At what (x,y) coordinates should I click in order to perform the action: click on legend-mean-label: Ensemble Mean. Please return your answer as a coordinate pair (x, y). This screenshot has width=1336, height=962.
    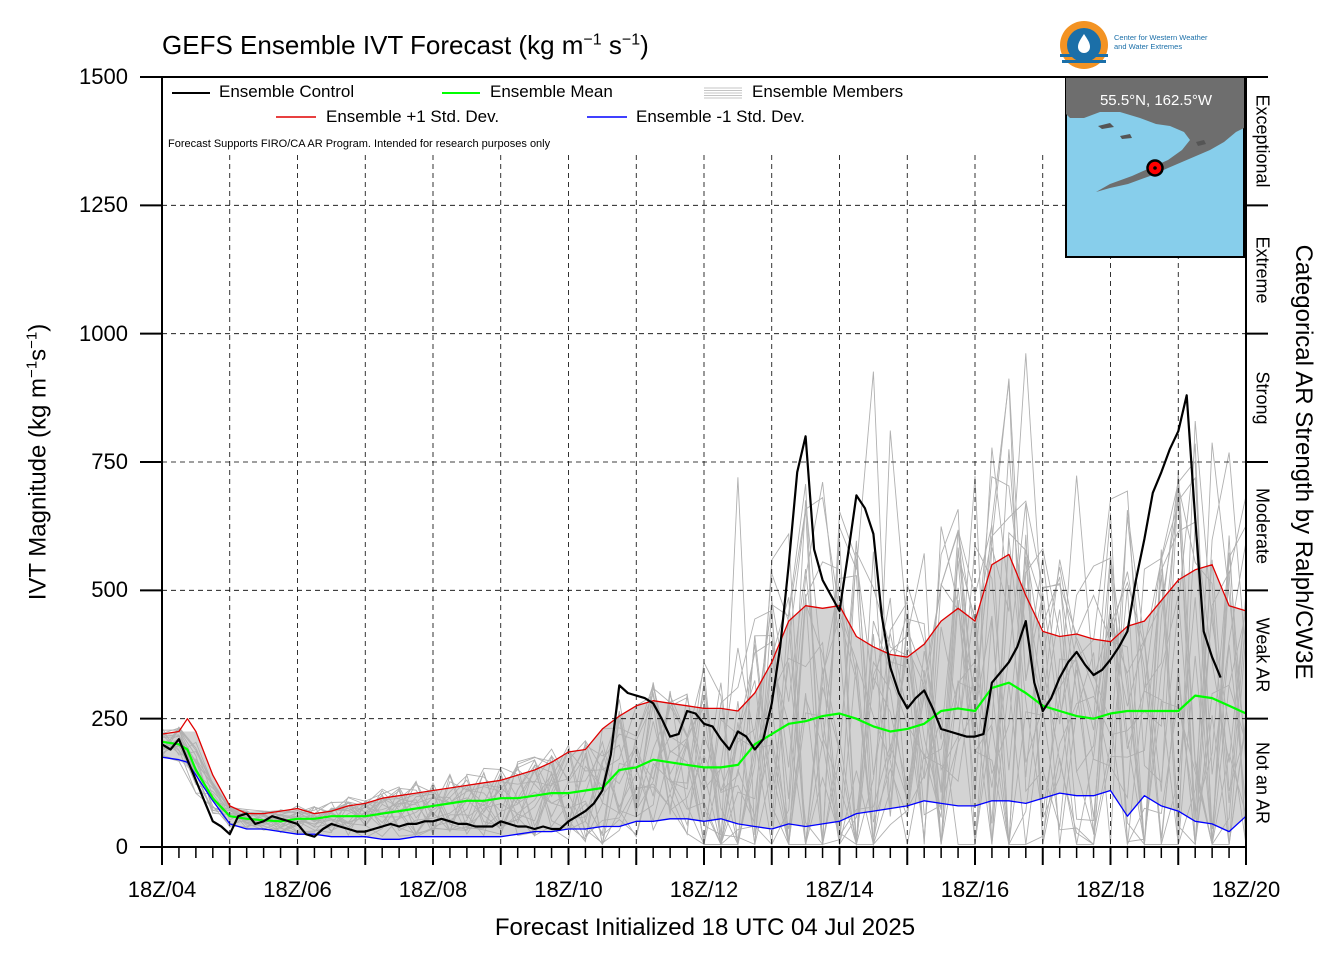
    Looking at the image, I should click on (551, 91).